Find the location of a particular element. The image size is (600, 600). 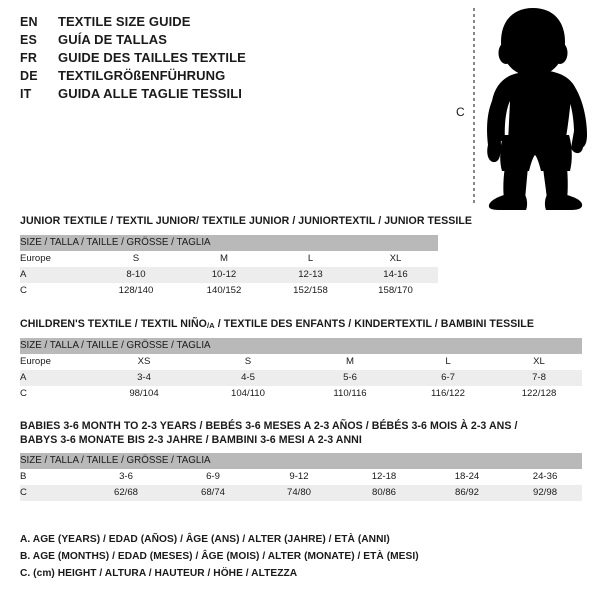

children-c-s: 104/110 is located at coordinates (248, 394).